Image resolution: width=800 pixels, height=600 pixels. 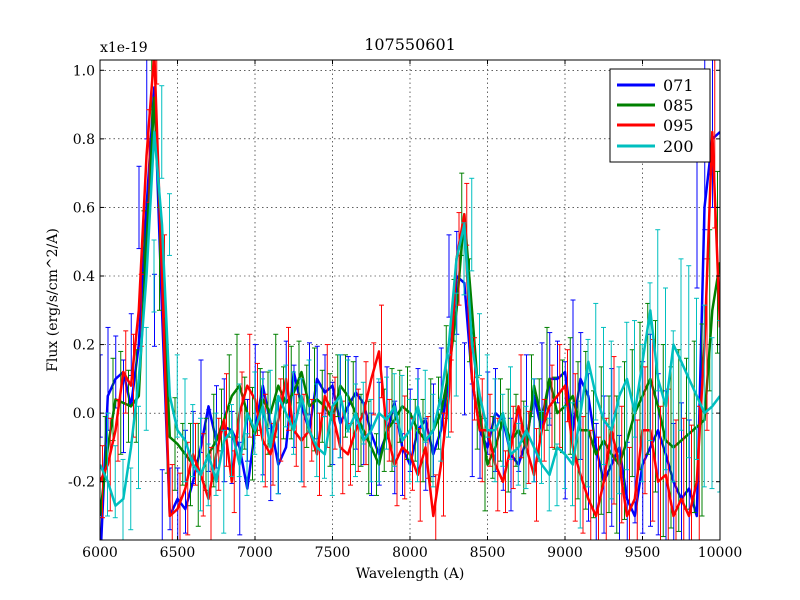 What do you see at coordinates (333, 553) in the screenshot?
I see `x-tick-label: 7500` at bounding box center [333, 553].